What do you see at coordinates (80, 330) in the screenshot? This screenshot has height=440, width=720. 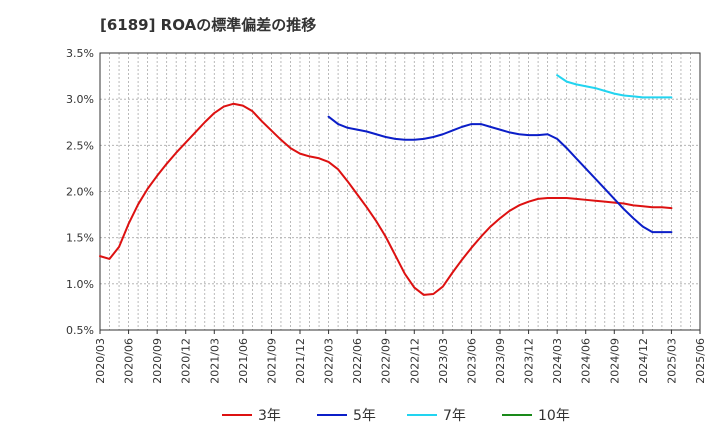 I see `y-tick-label: 0.5%` at bounding box center [80, 330].